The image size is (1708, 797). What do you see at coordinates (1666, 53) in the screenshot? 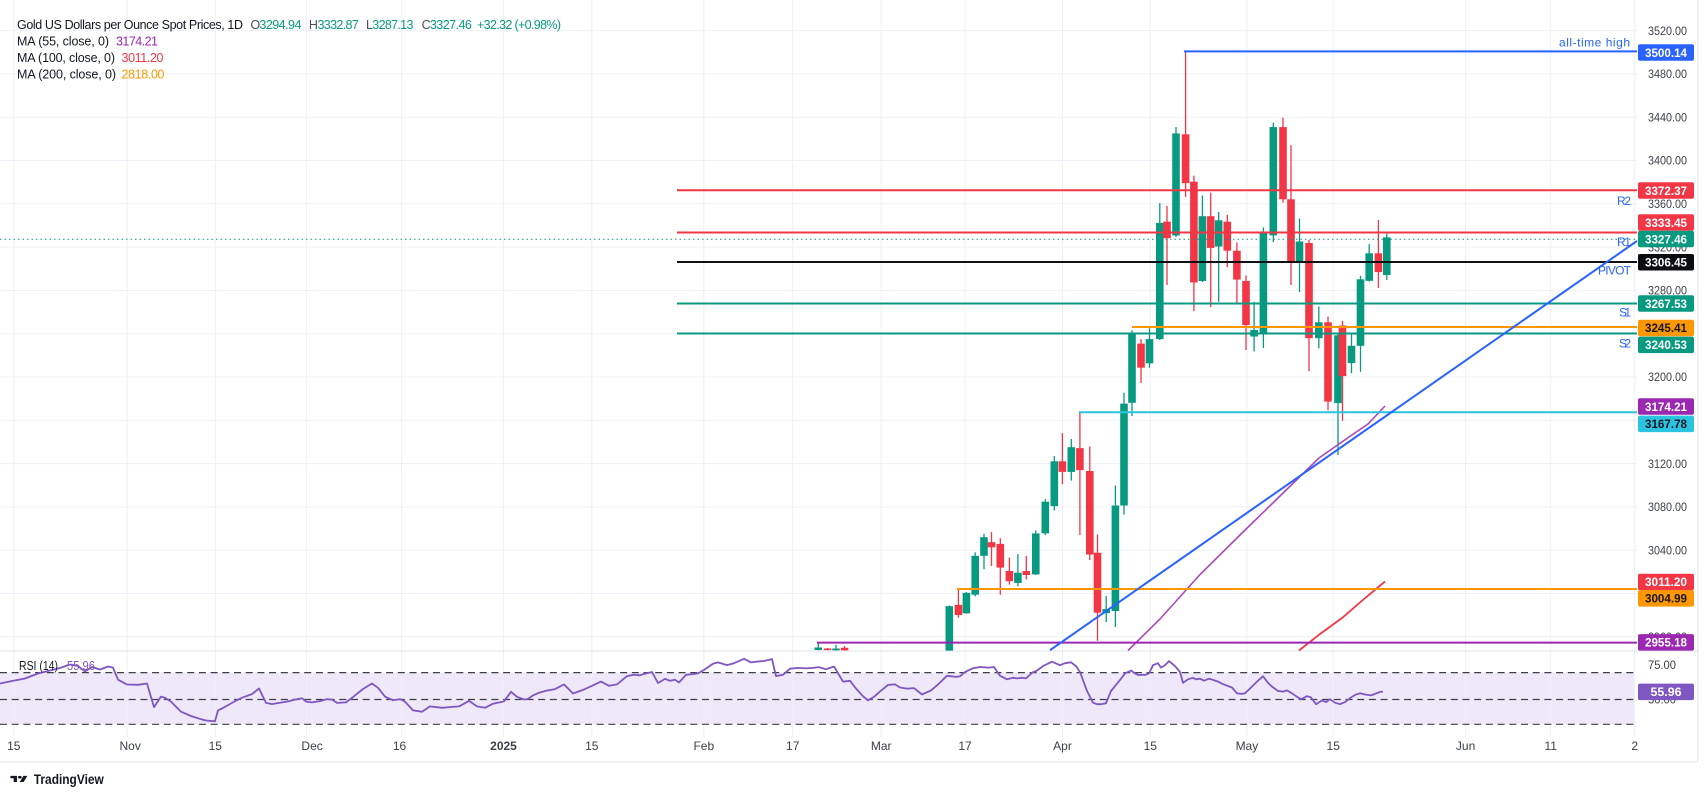
I see `svg-text: 3500.14` at bounding box center [1666, 53].